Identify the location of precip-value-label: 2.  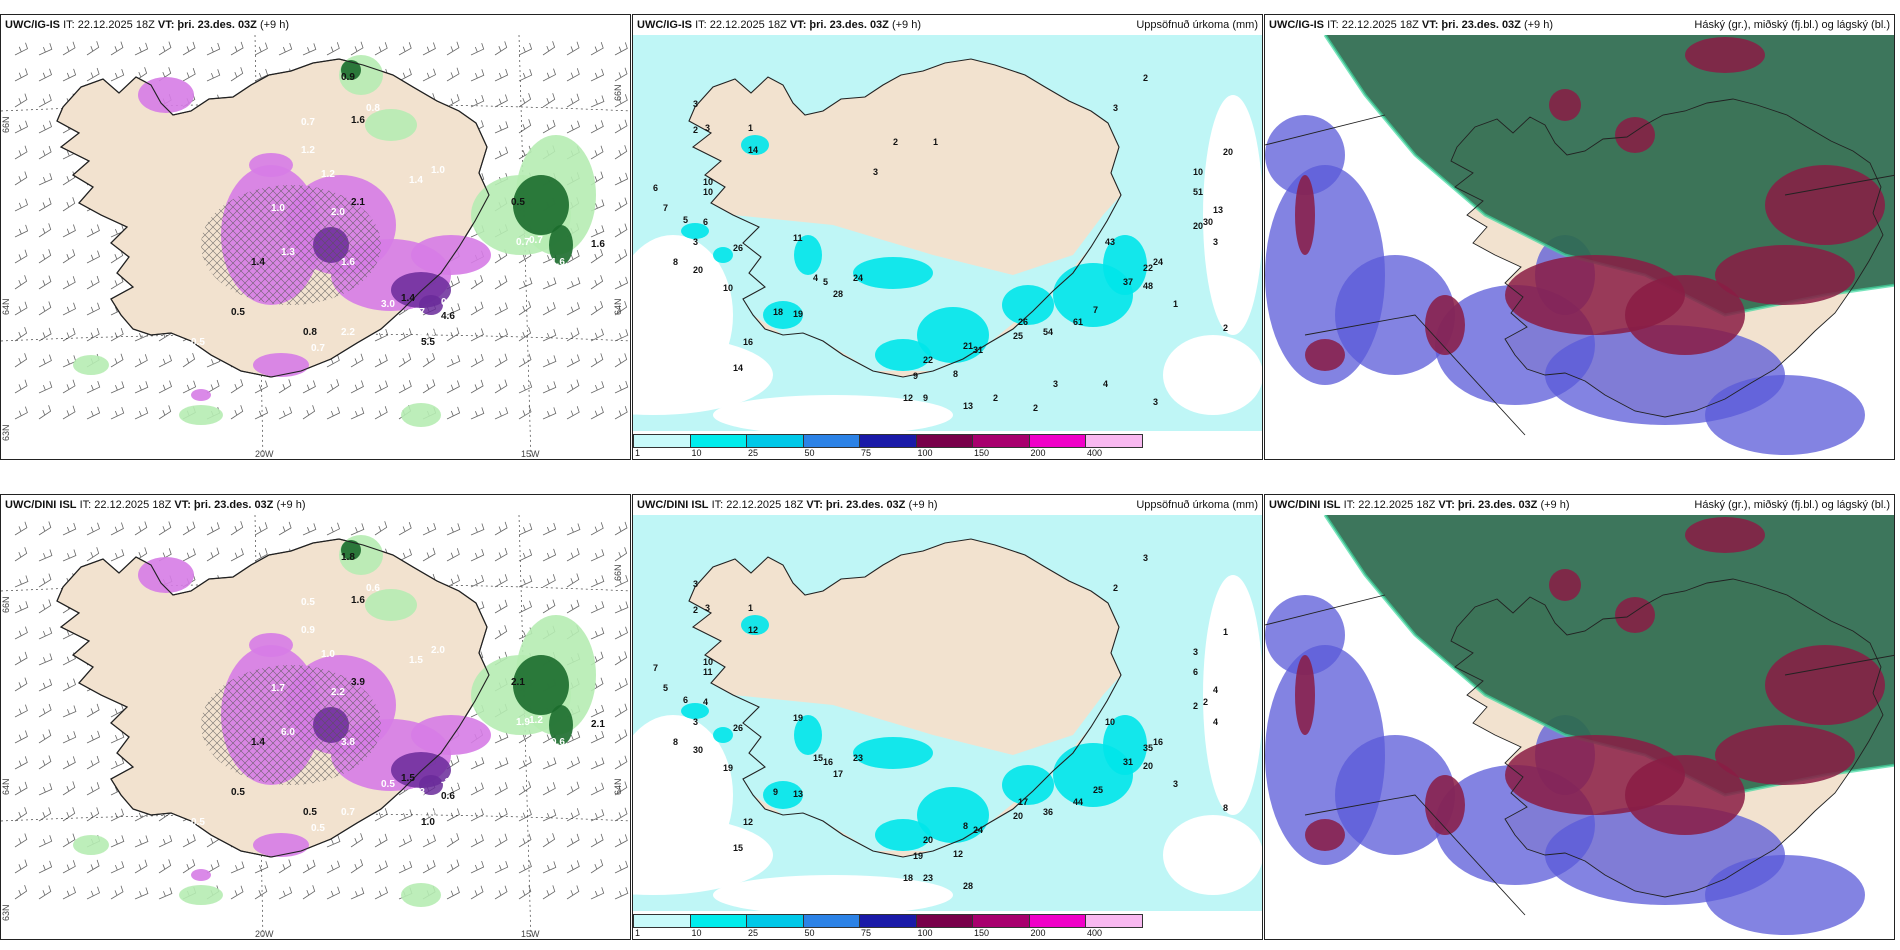
(1195, 706).